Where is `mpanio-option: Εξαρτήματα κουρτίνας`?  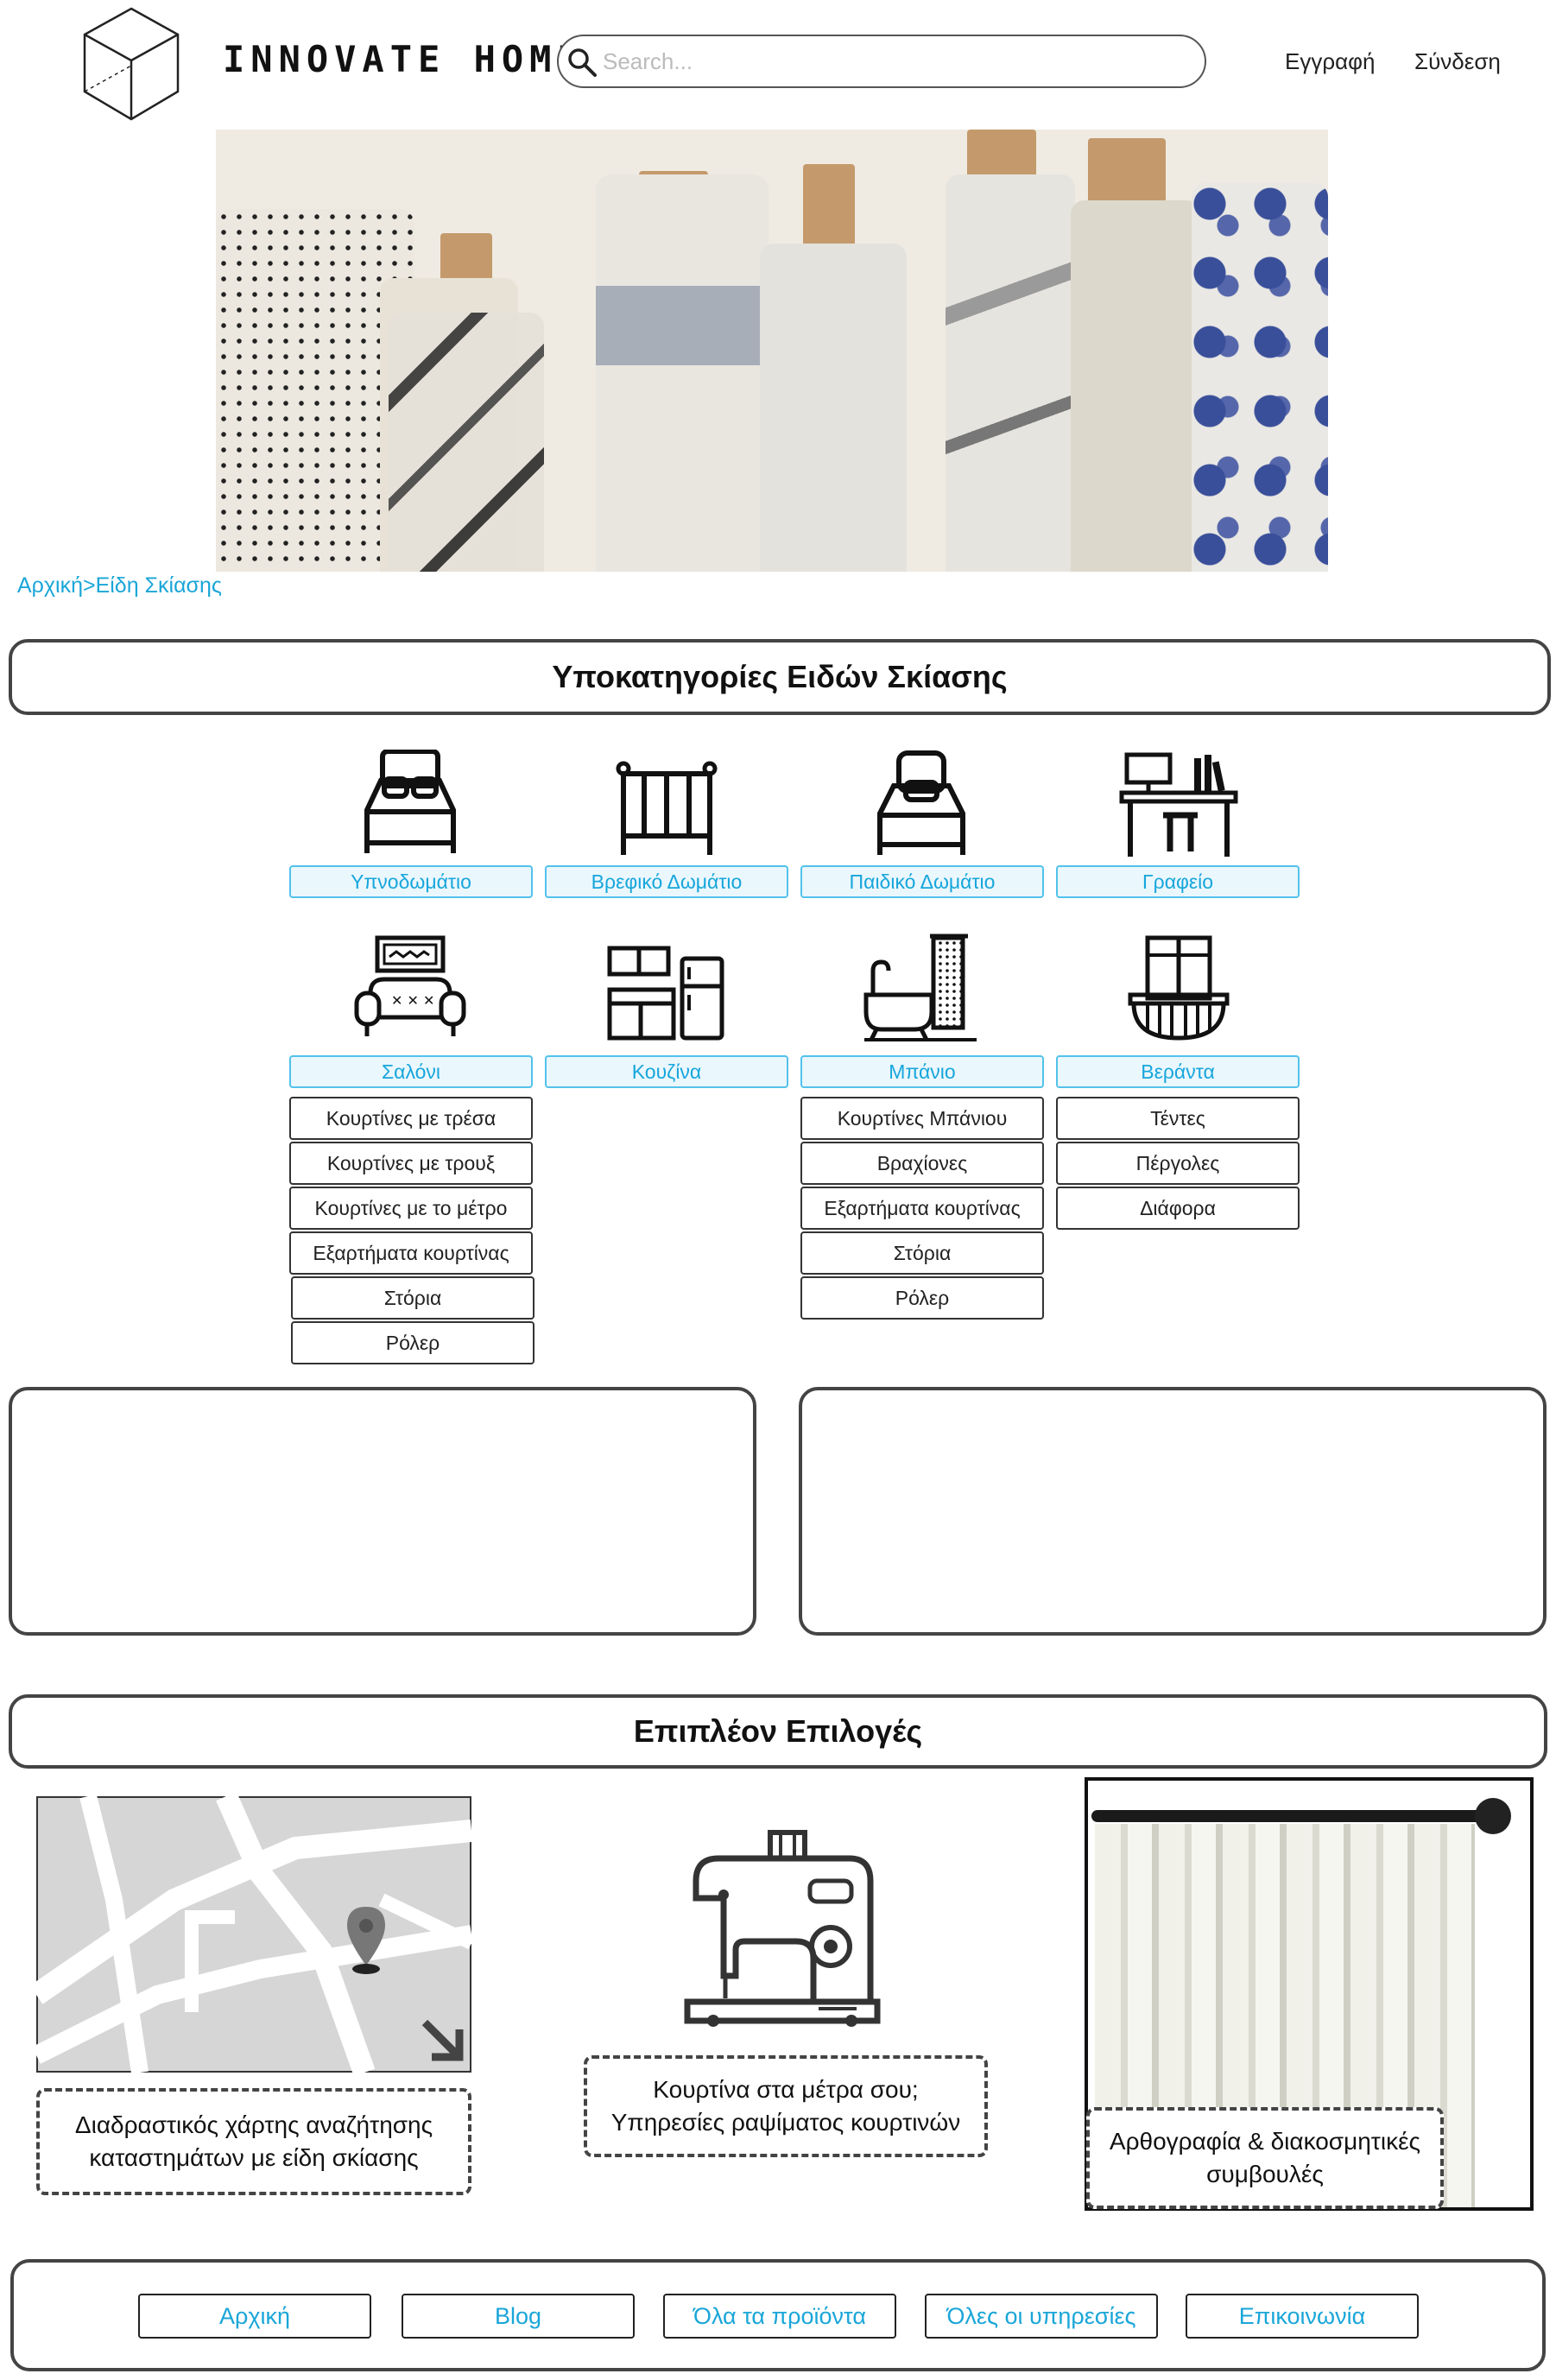
mpanio-option: Εξαρτήματα κουρτίνας is located at coordinates (922, 1209).